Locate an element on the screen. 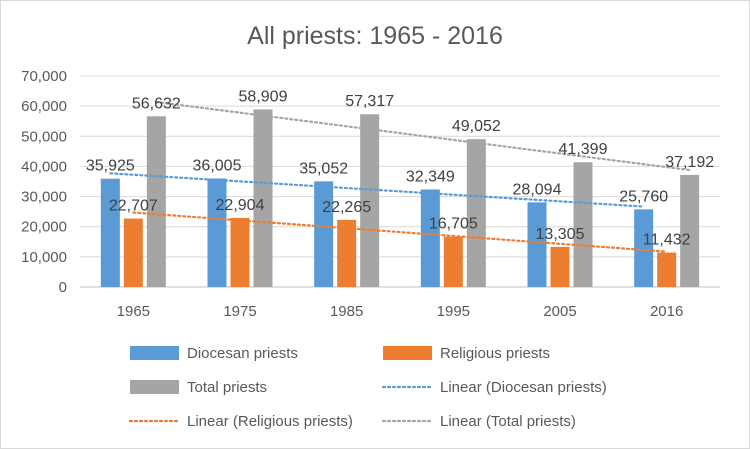  y-tick-label: 30,000 is located at coordinates (44, 197).